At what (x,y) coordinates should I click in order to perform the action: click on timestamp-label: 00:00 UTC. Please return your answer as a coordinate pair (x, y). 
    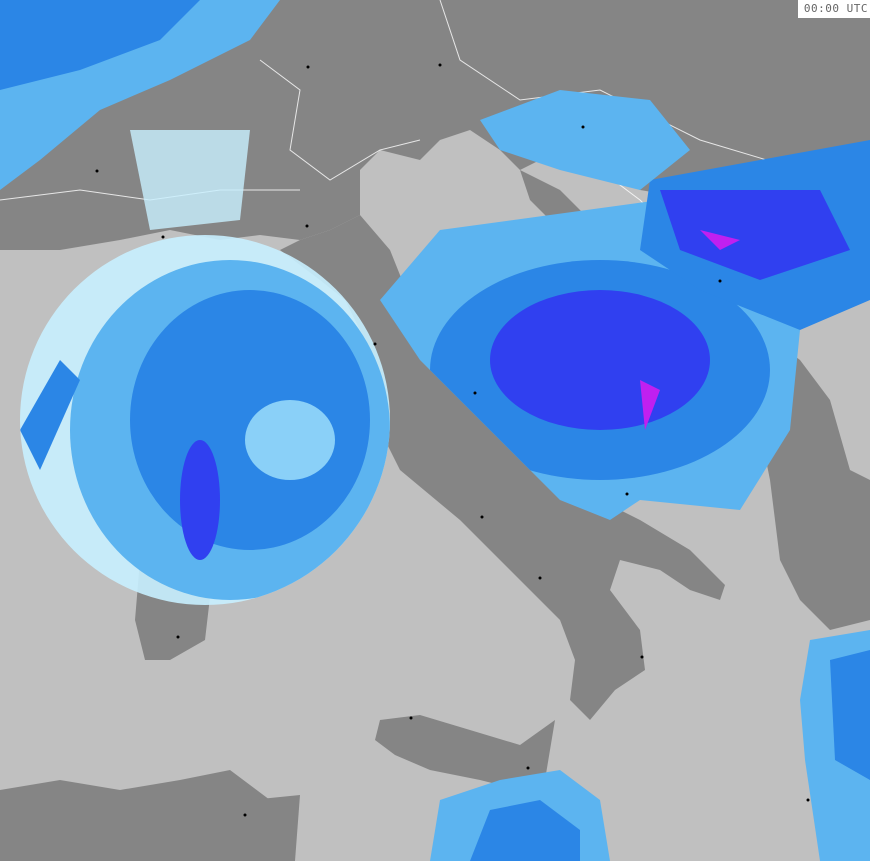
    Looking at the image, I should click on (833, 9).